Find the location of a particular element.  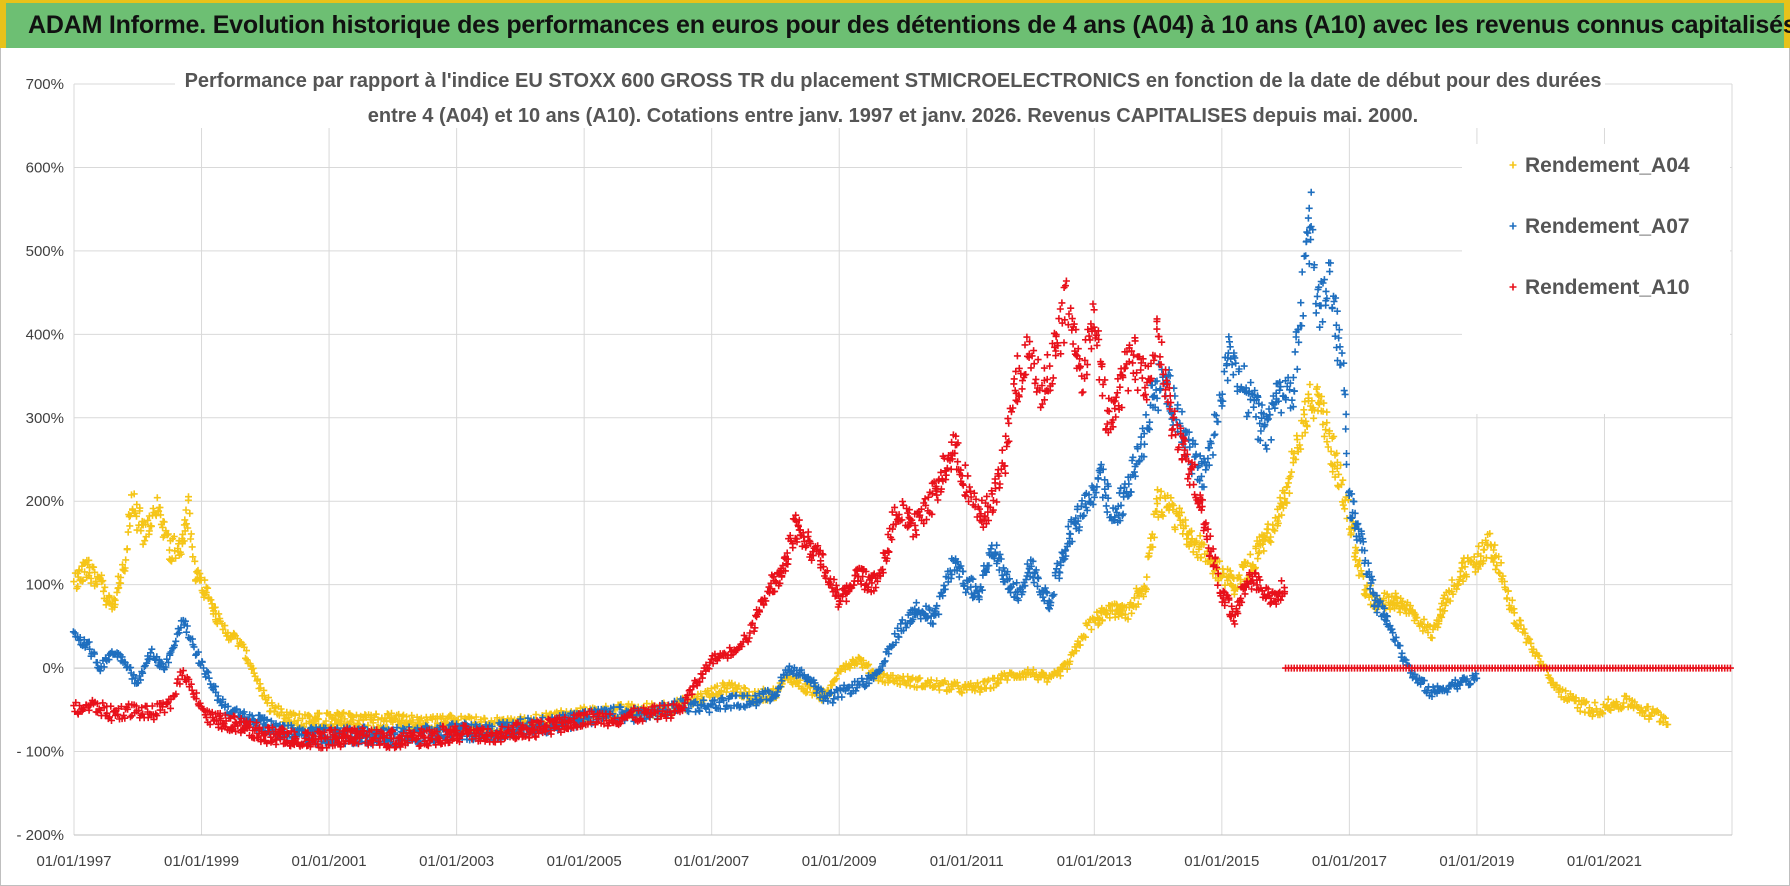

x-tick-label: 01/01/2019 is located at coordinates (1476, 861).